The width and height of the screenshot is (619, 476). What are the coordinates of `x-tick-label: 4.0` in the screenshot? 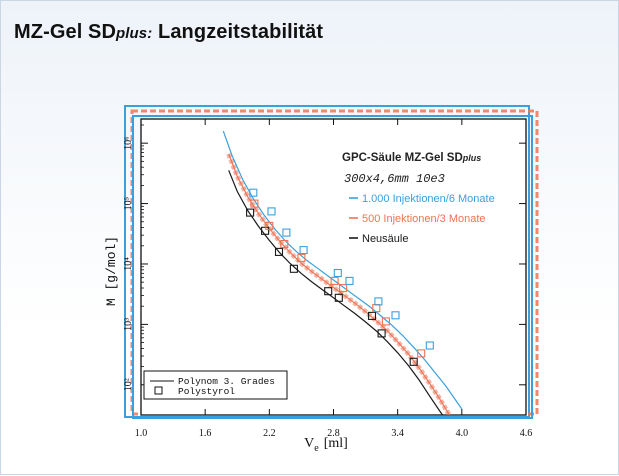 It's located at (462, 433).